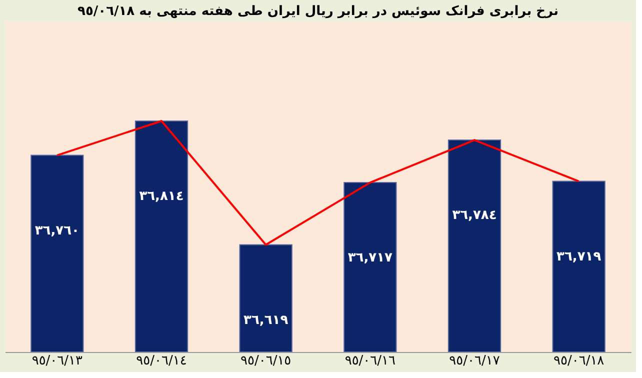 This screenshot has width=642, height=378. What do you see at coordinates (161, 196) in the screenshot?
I see `data-label: ٣٦,٨١٤` at bounding box center [161, 196].